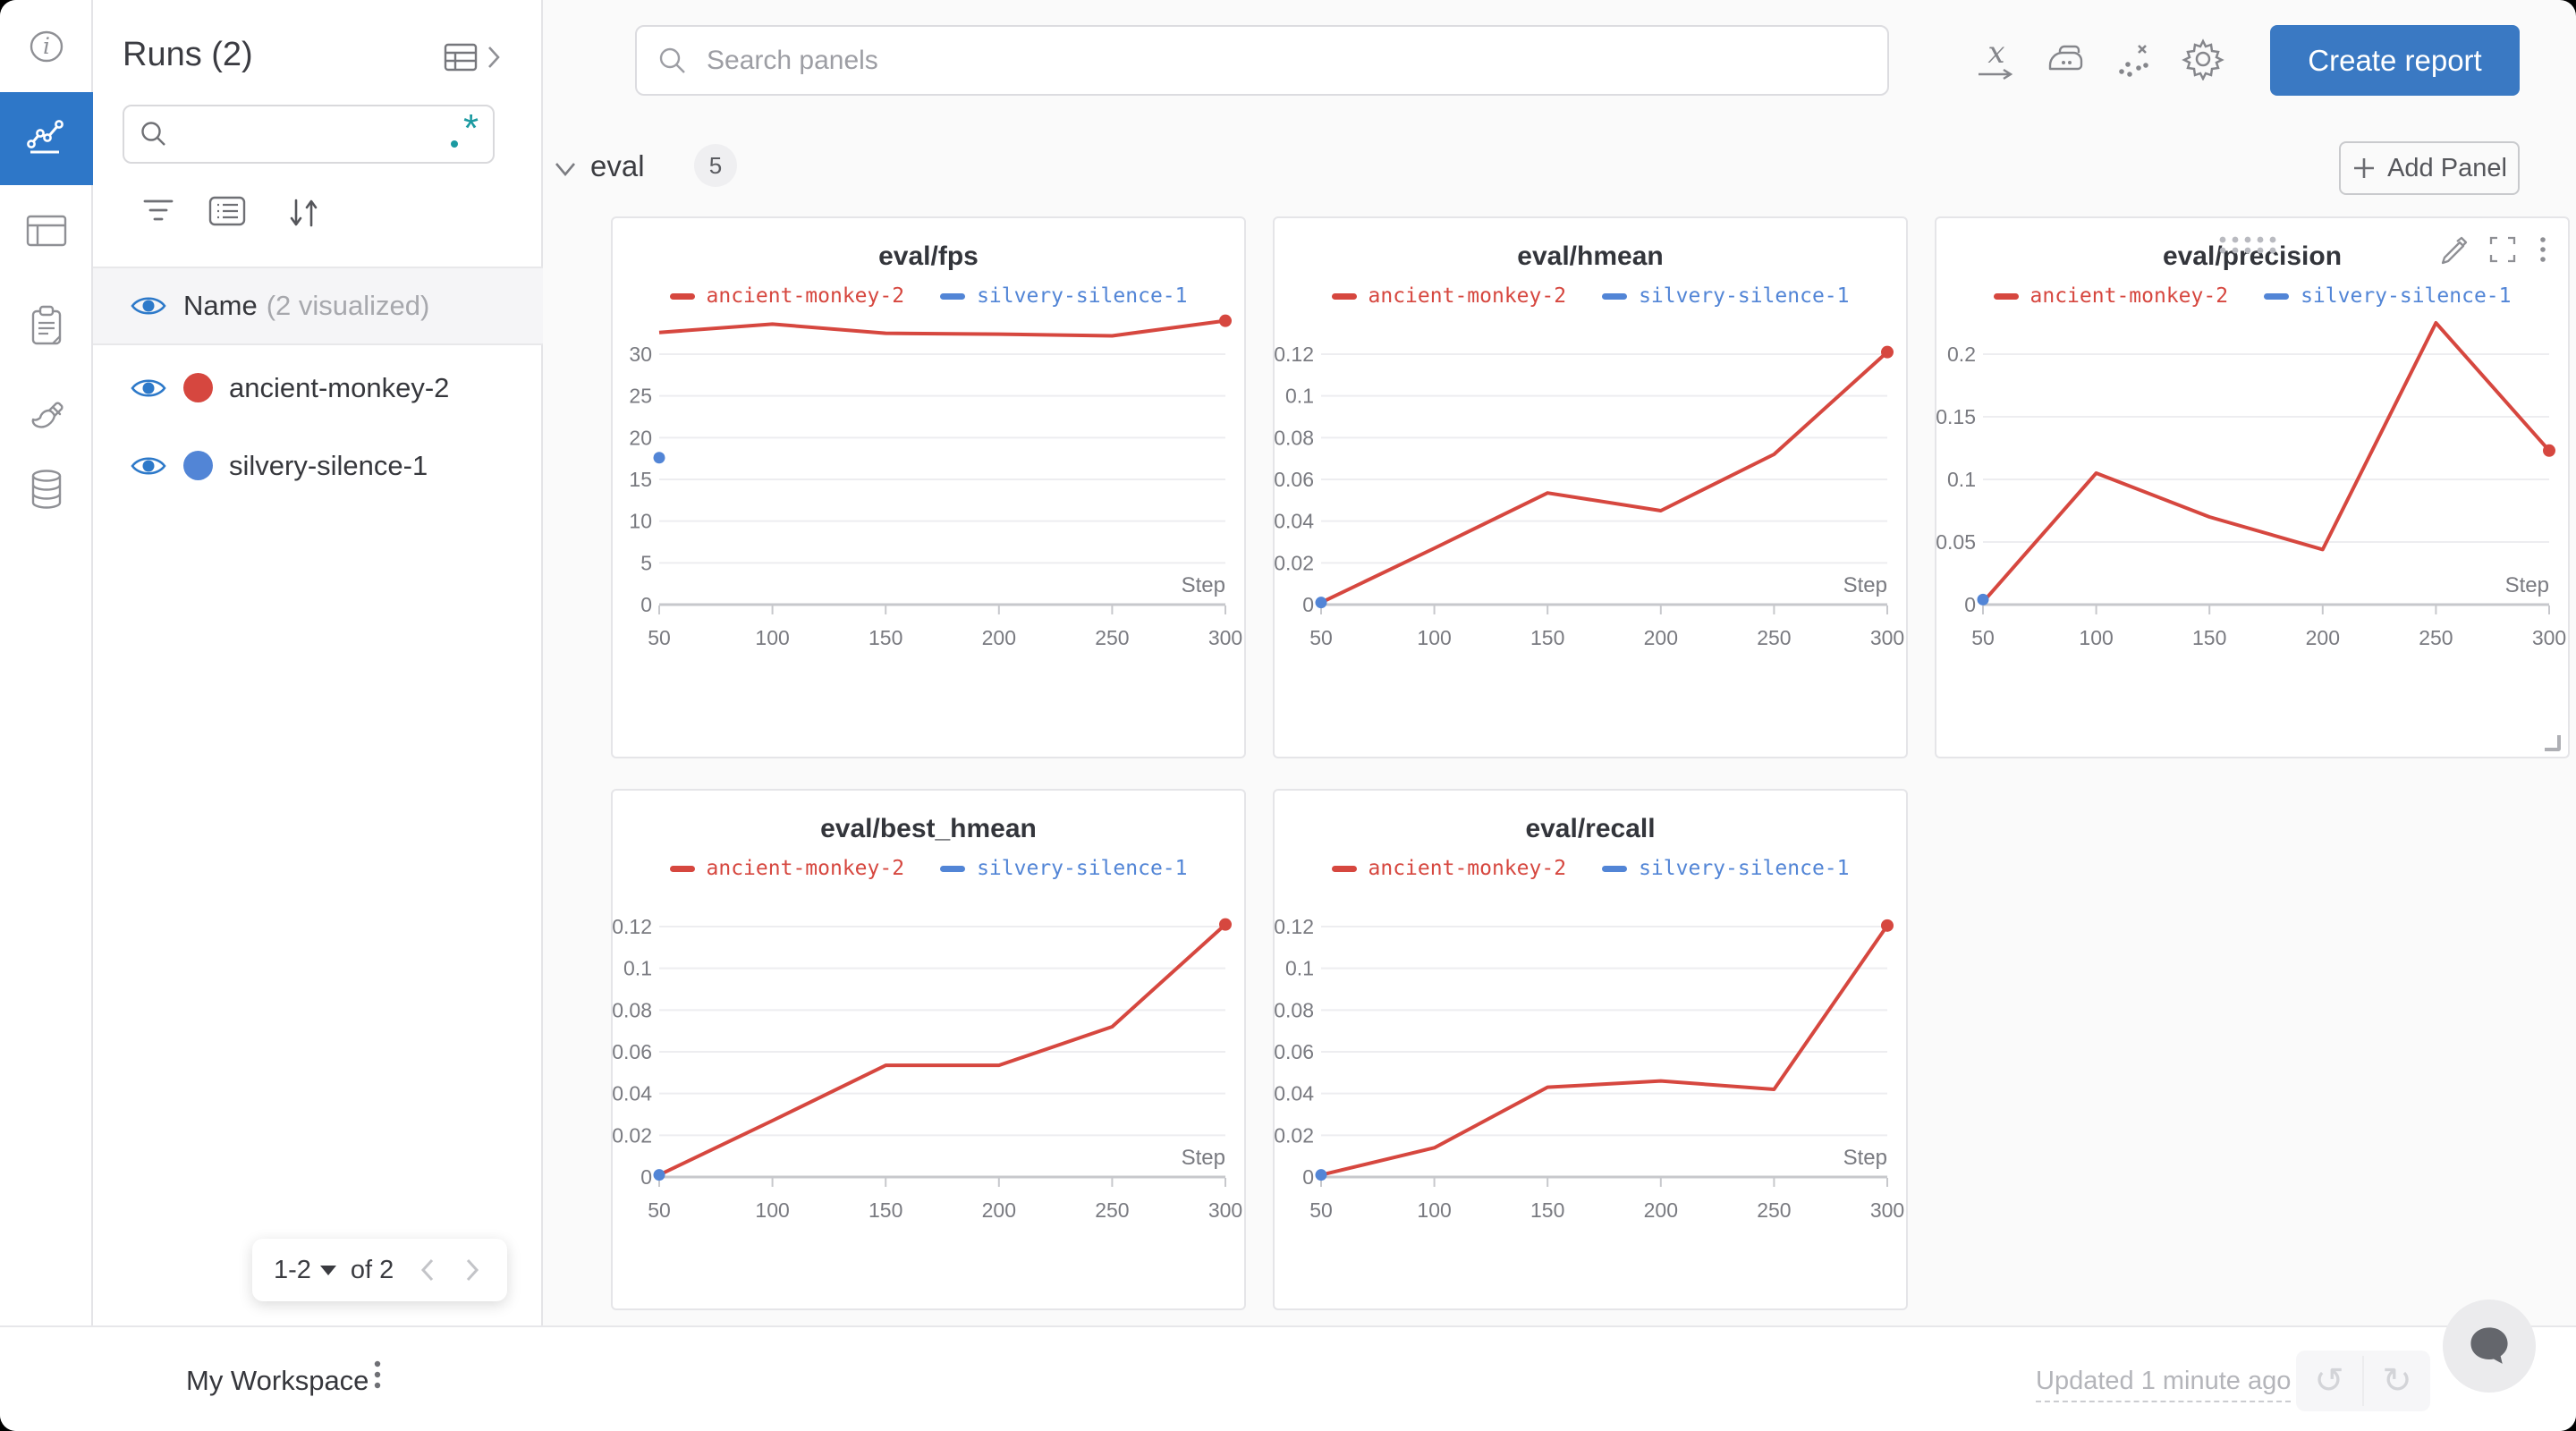  I want to click on svg-text: i, so click(46, 46).